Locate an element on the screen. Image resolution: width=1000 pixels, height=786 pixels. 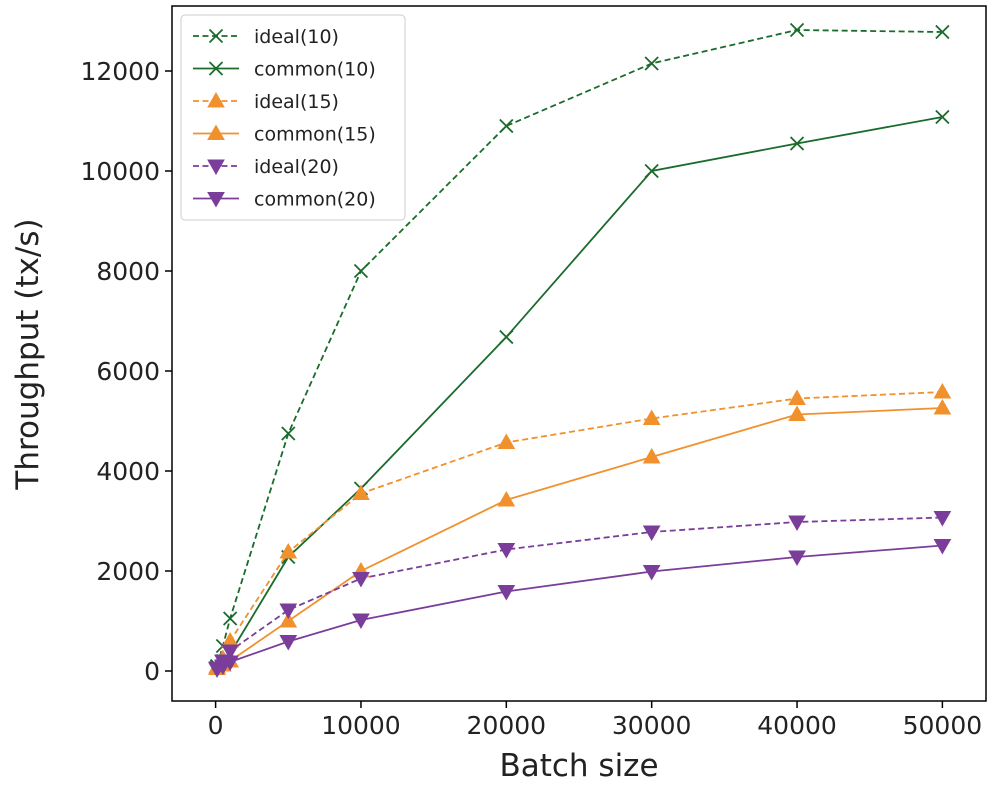
x-tick-label: 50000 is located at coordinates (943, 725).